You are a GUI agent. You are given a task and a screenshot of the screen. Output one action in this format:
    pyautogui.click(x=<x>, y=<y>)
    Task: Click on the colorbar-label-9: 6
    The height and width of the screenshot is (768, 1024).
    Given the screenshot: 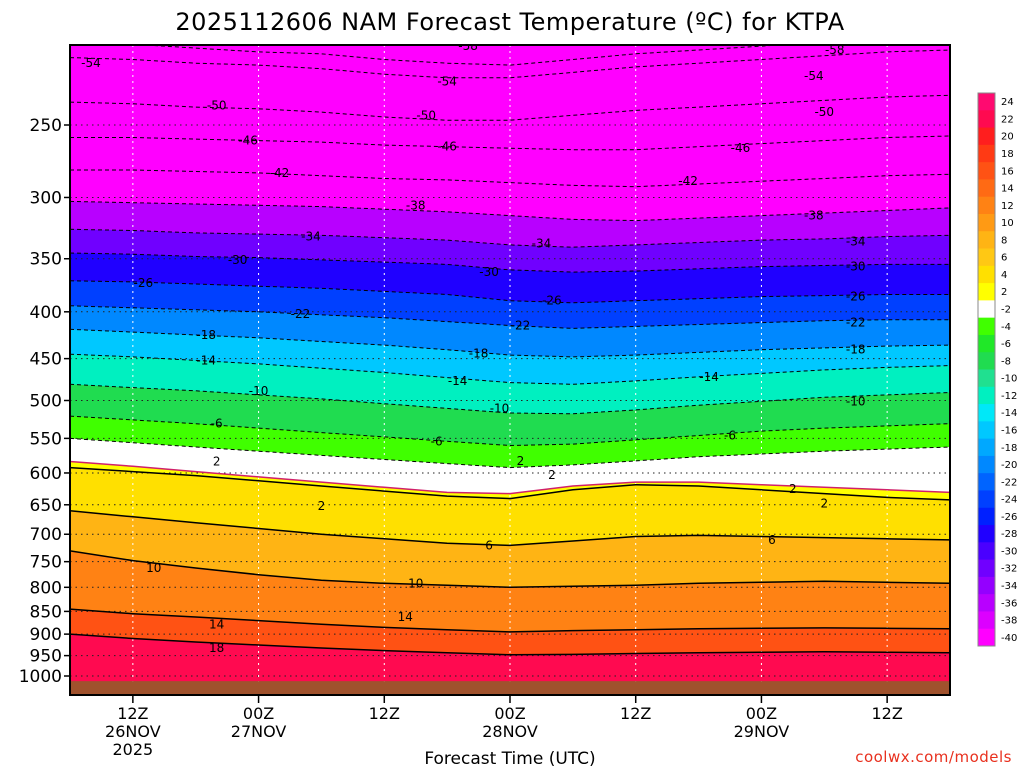 What is the action you would take?
    pyautogui.click(x=1004, y=258)
    